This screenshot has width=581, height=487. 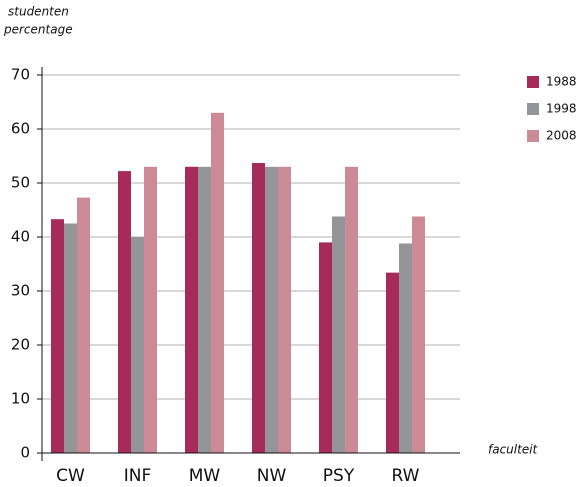 I want to click on y-tick-label: 0, so click(x=25, y=453).